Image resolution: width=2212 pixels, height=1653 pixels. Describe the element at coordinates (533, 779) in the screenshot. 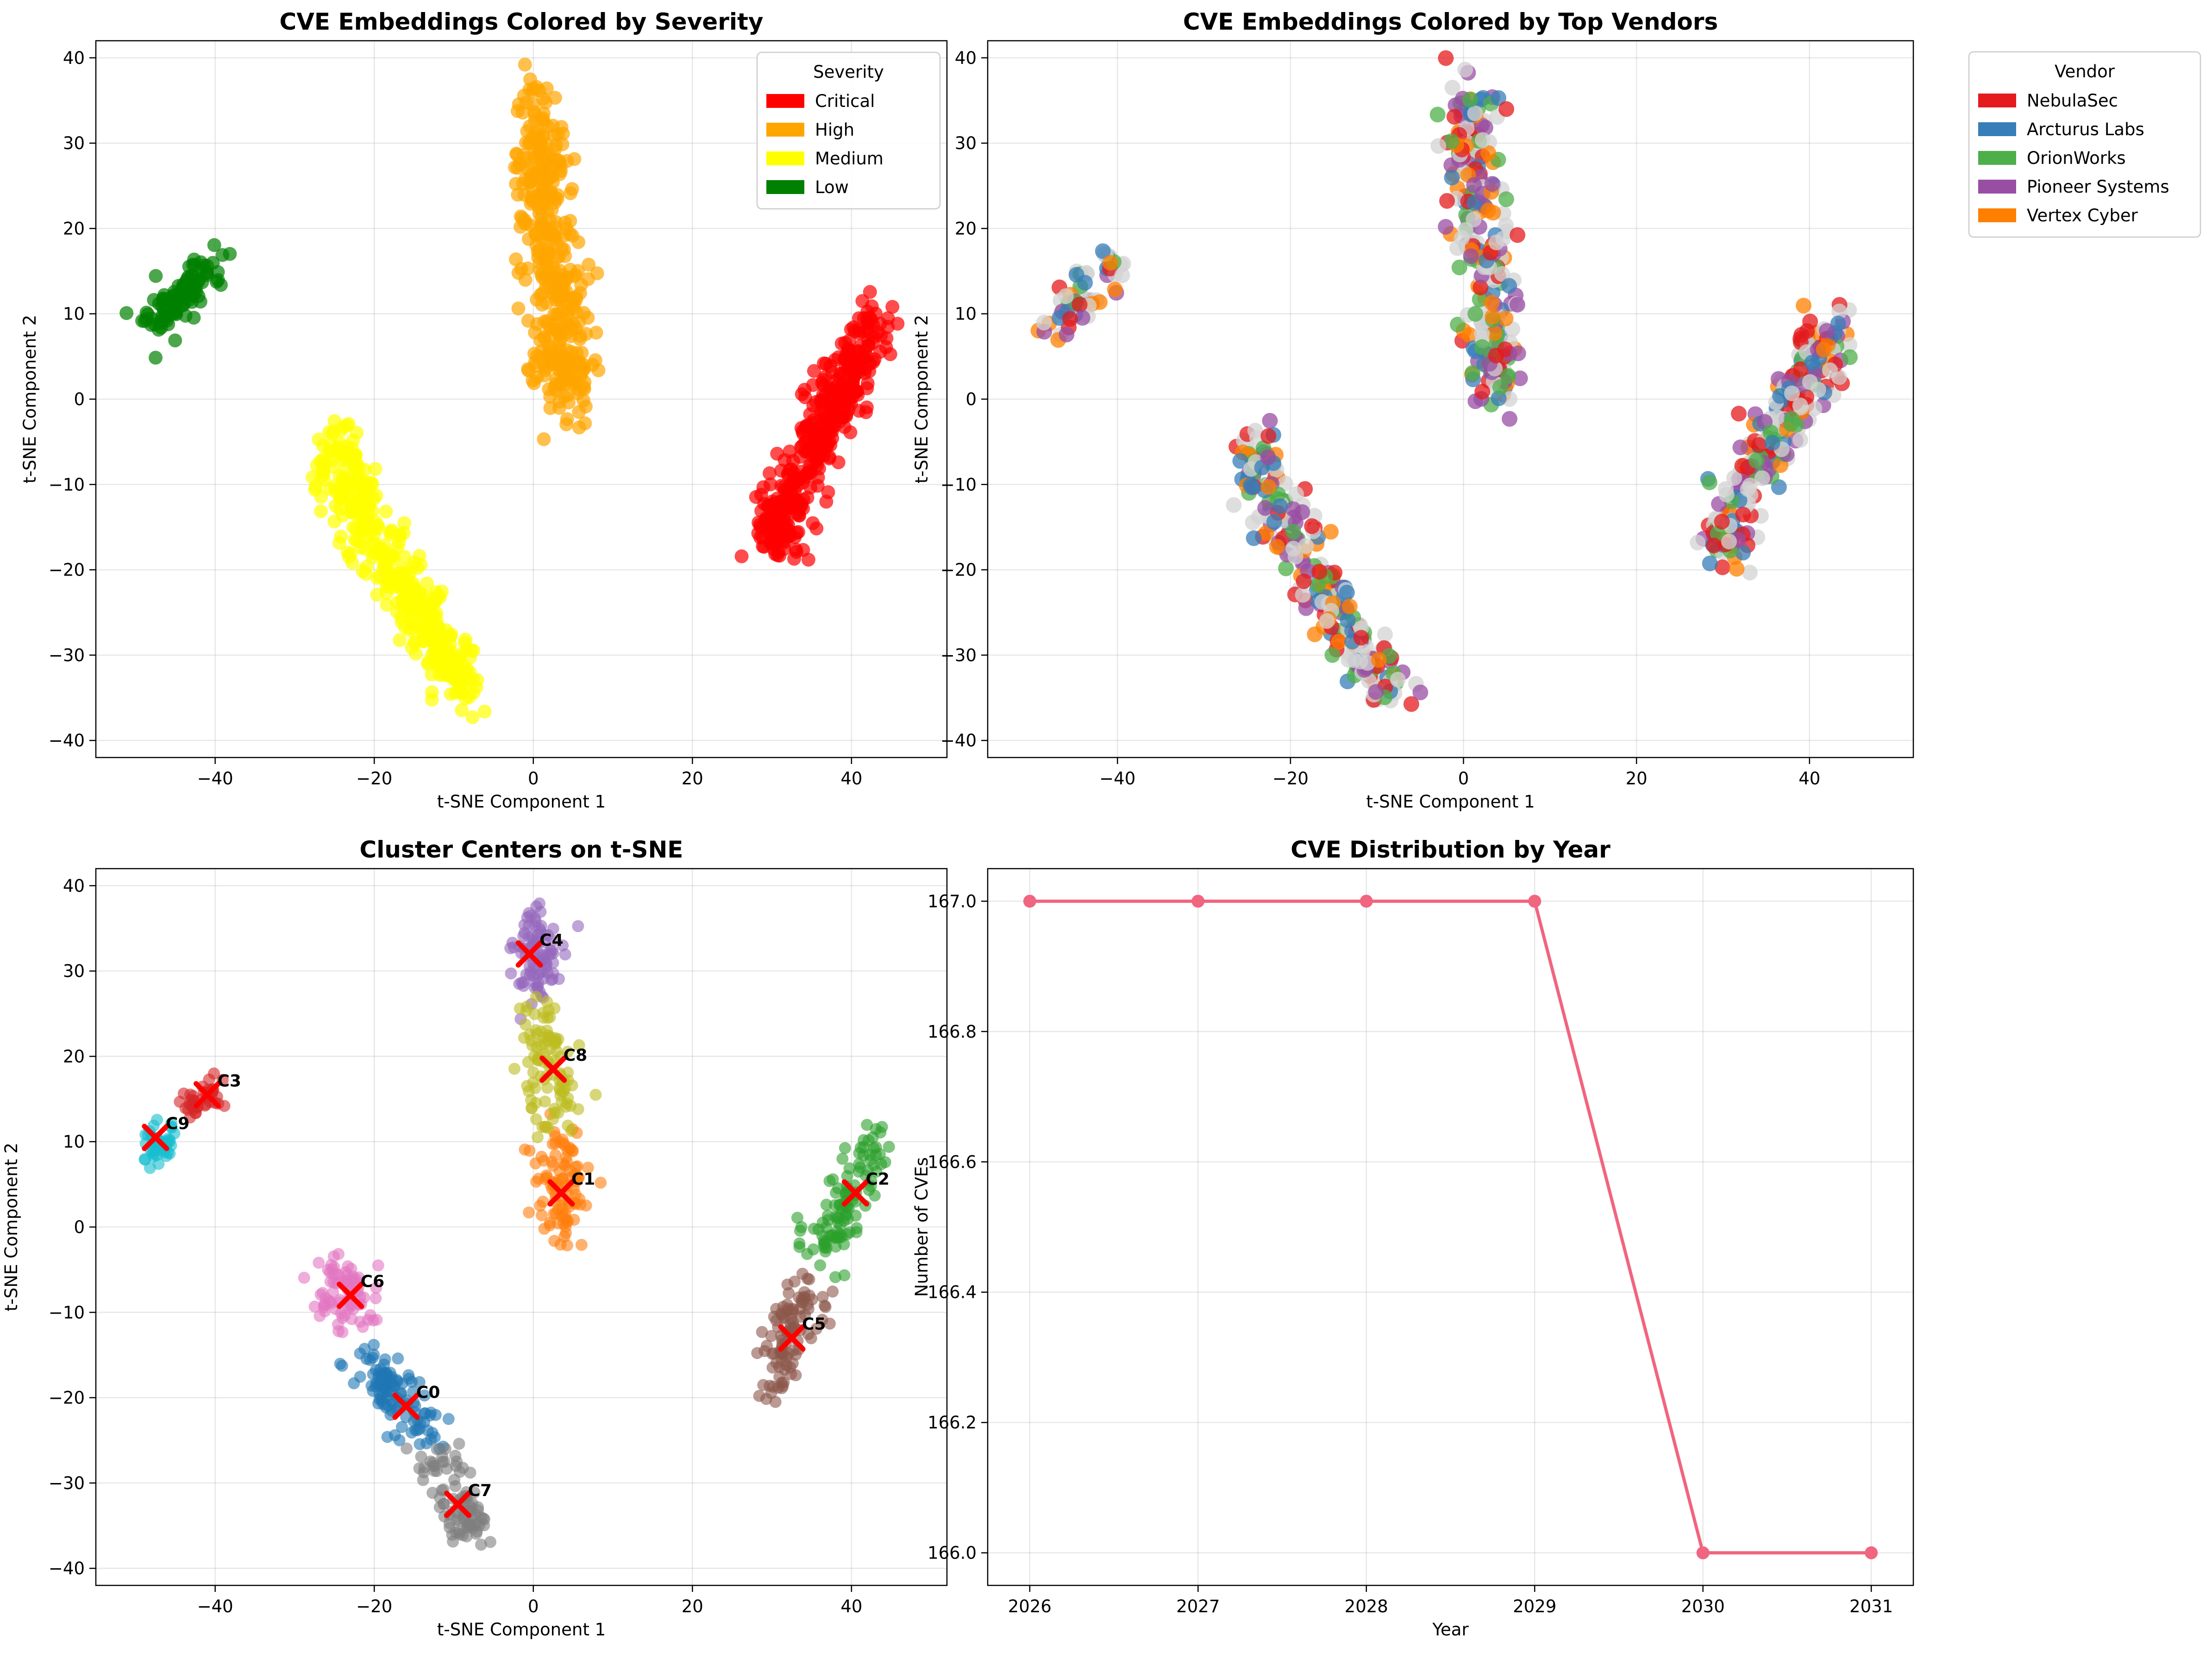

I see `x-tick-label: 0` at that location.